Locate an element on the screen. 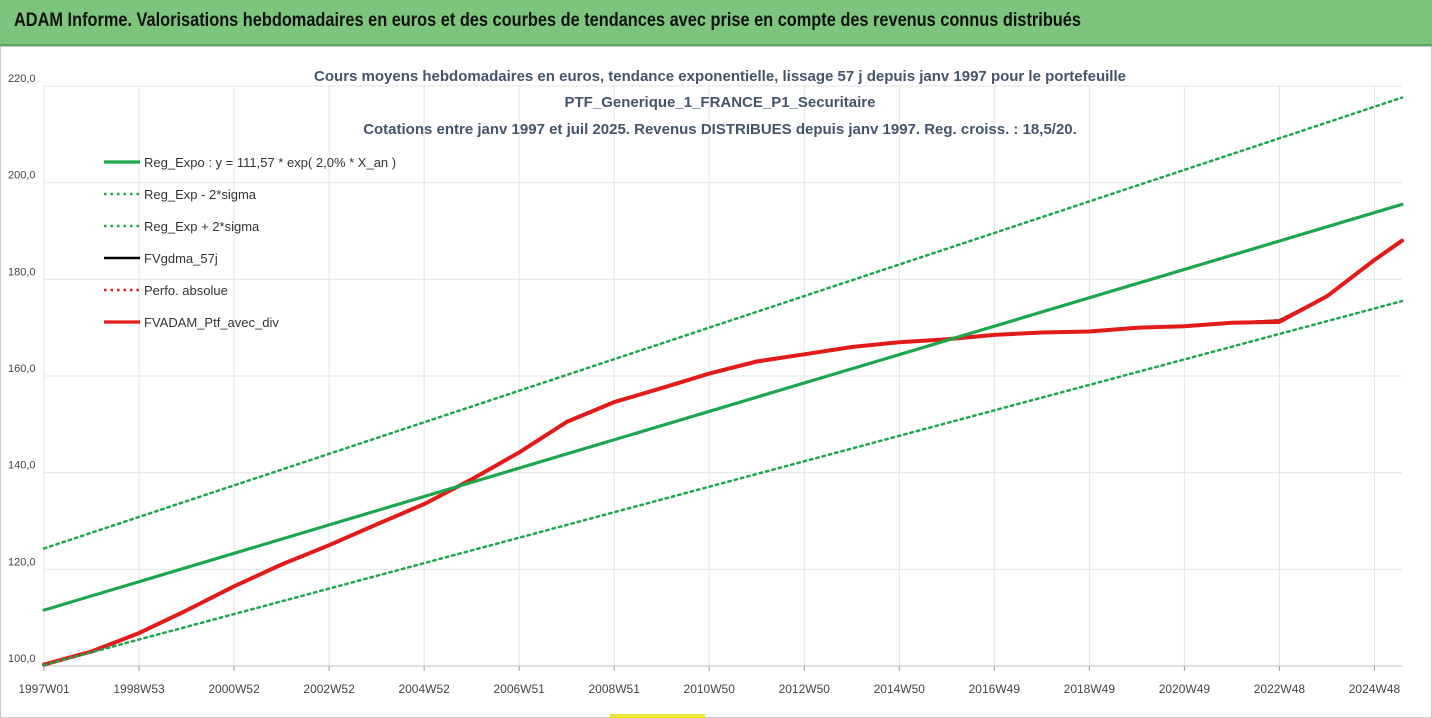 This screenshot has height=718, width=1432. y-tick-label: 180,0 is located at coordinates (22, 272).